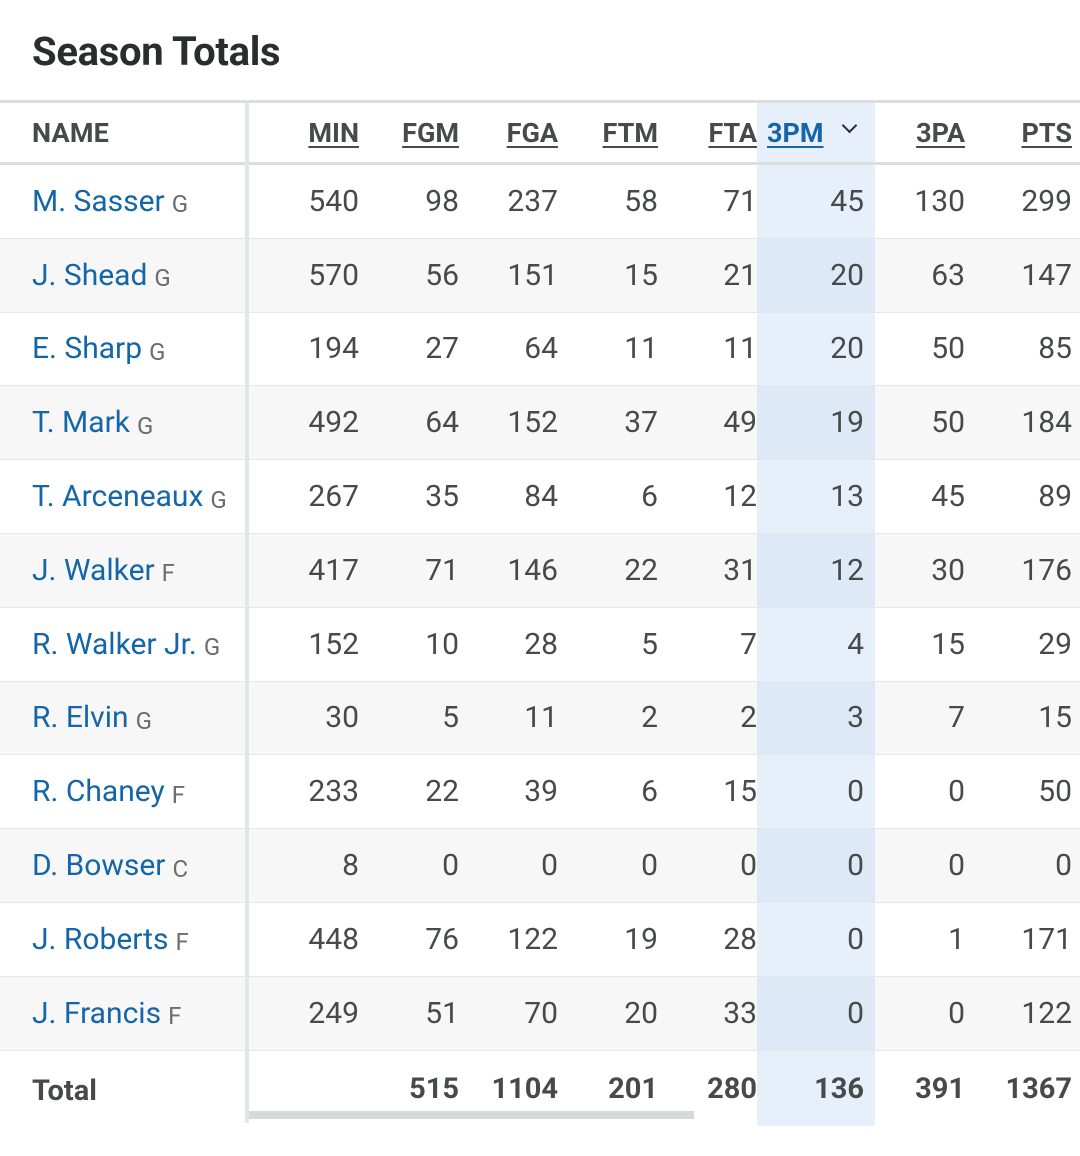  I want to click on header-row-name: NAME, so click(122, 134).